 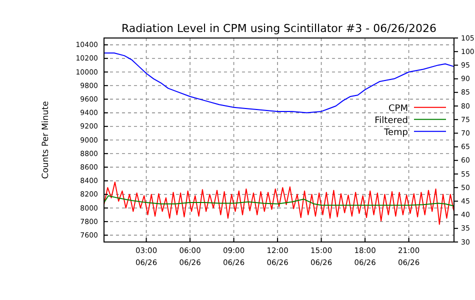 What do you see at coordinates (395, 133) in the screenshot?
I see `legend-label: Temp` at bounding box center [395, 133].